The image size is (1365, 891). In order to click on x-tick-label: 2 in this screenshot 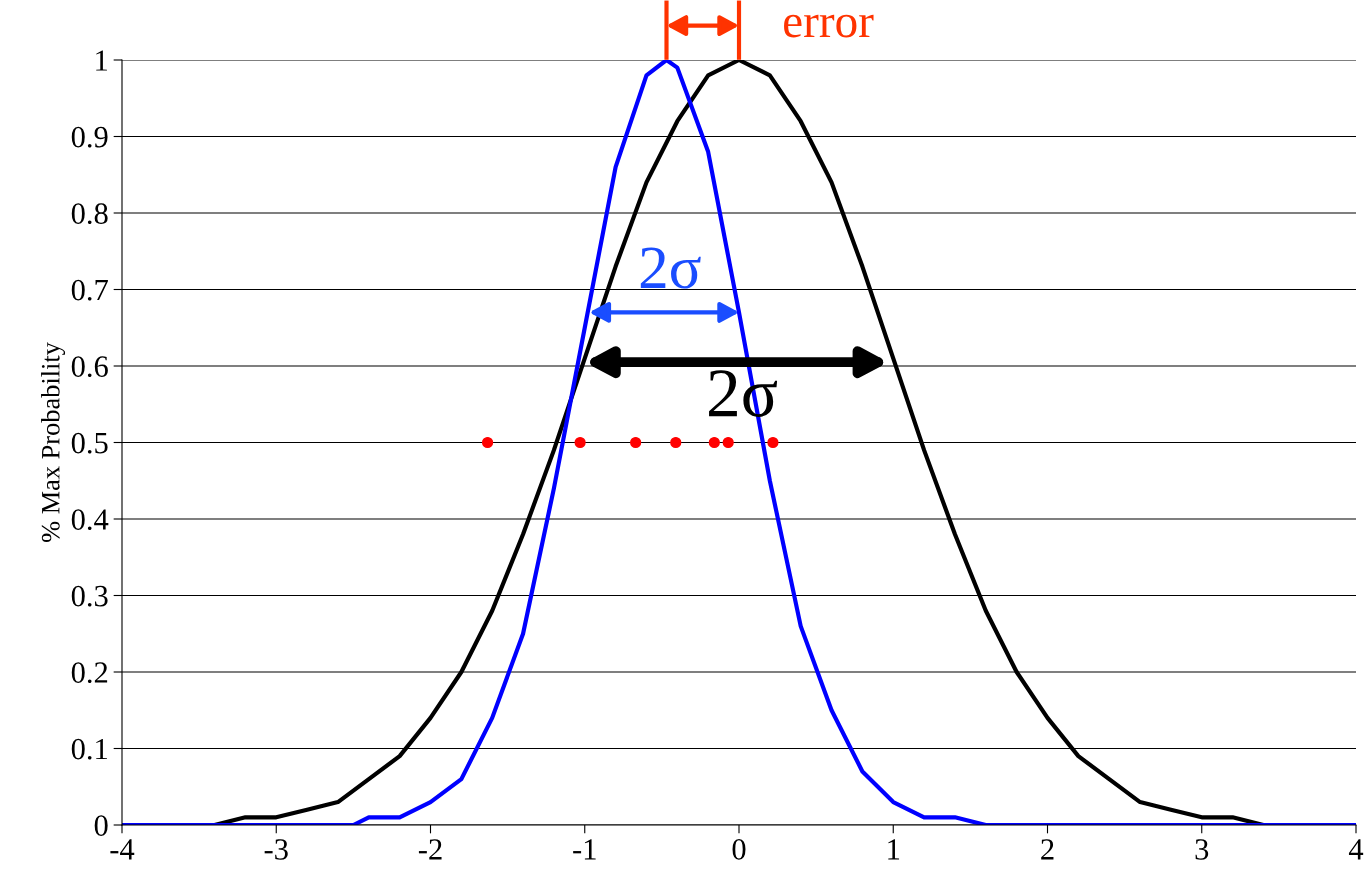, I will do `click(1047, 849)`.